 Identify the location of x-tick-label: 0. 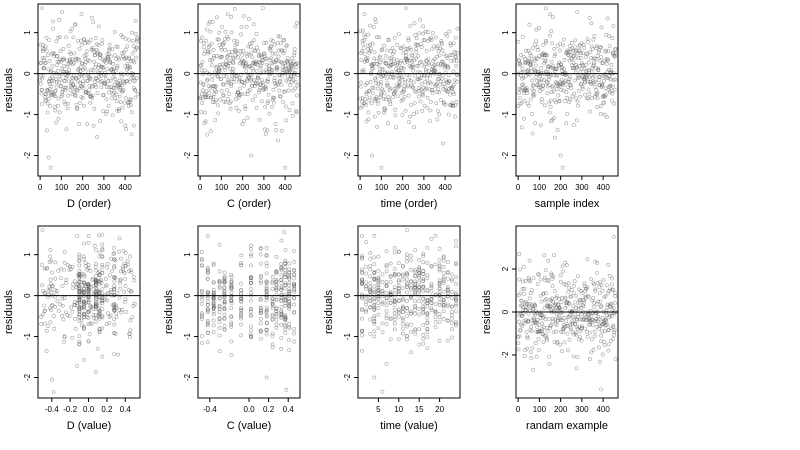
(40, 187).